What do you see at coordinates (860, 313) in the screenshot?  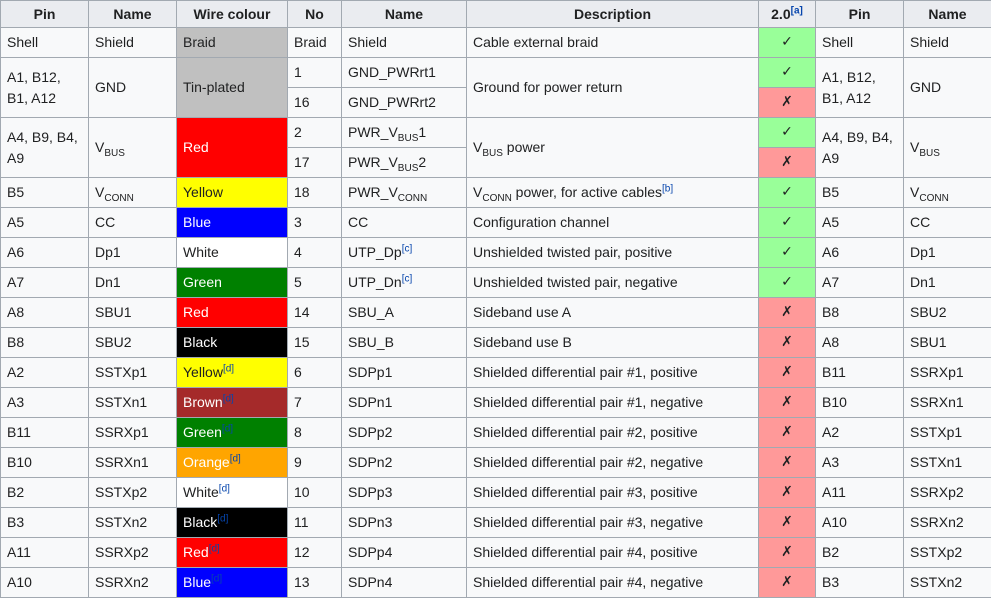 I see `cell-pin_right: B8` at bounding box center [860, 313].